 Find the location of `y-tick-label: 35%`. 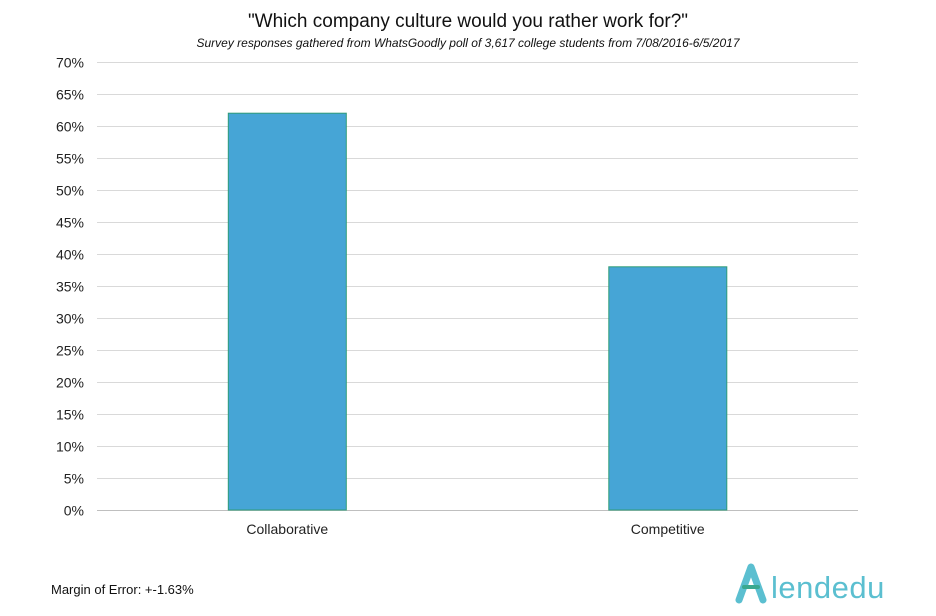

y-tick-label: 35% is located at coordinates (70, 287).